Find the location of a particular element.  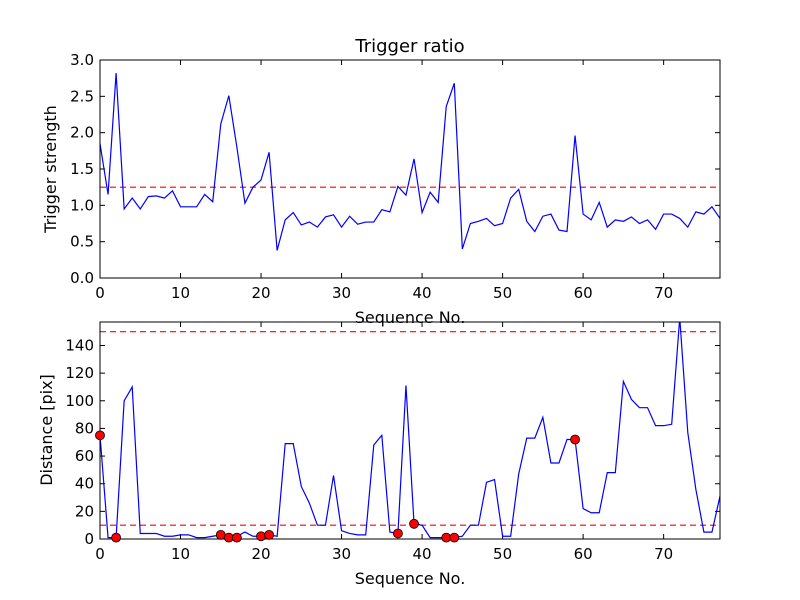

y-tick-label: 140 is located at coordinates (79, 345).